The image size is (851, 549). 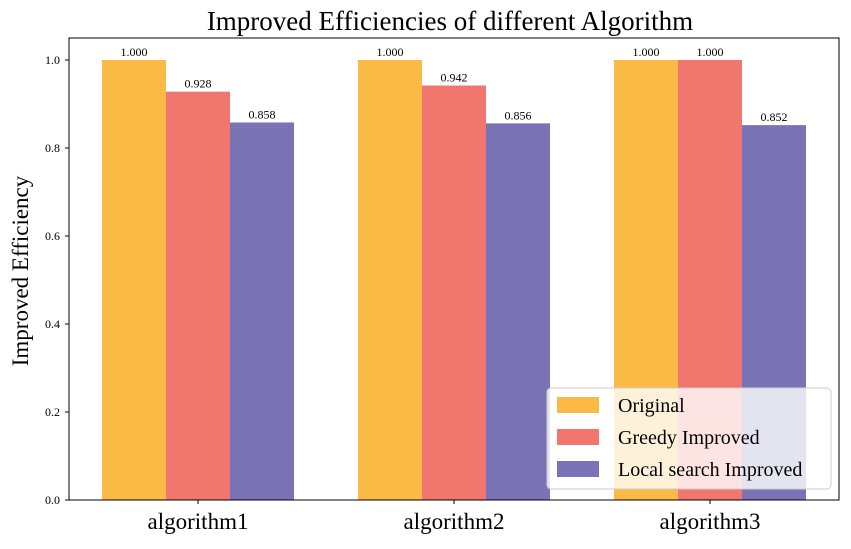 What do you see at coordinates (52, 148) in the screenshot?
I see `y-tick-label: 0.8` at bounding box center [52, 148].